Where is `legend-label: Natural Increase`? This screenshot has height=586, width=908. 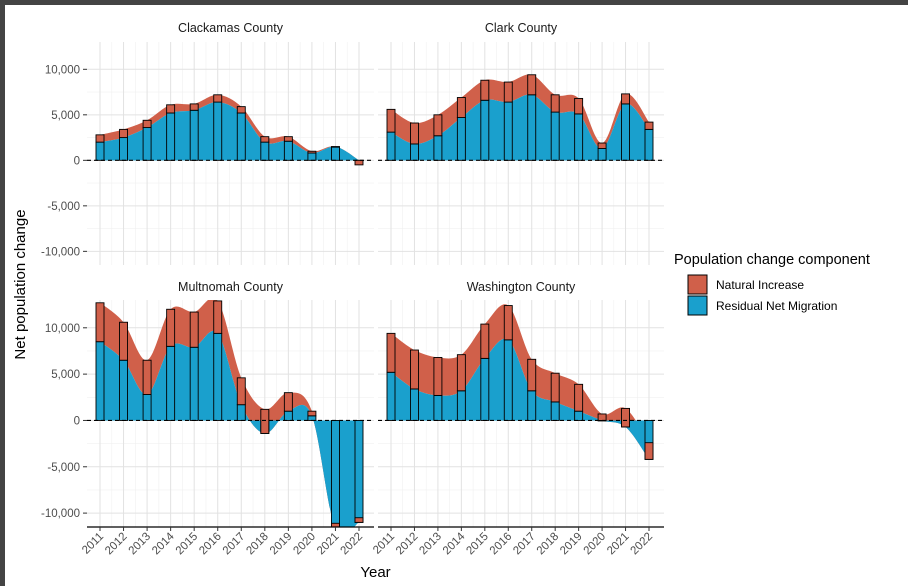 legend-label: Natural Increase is located at coordinates (760, 285).